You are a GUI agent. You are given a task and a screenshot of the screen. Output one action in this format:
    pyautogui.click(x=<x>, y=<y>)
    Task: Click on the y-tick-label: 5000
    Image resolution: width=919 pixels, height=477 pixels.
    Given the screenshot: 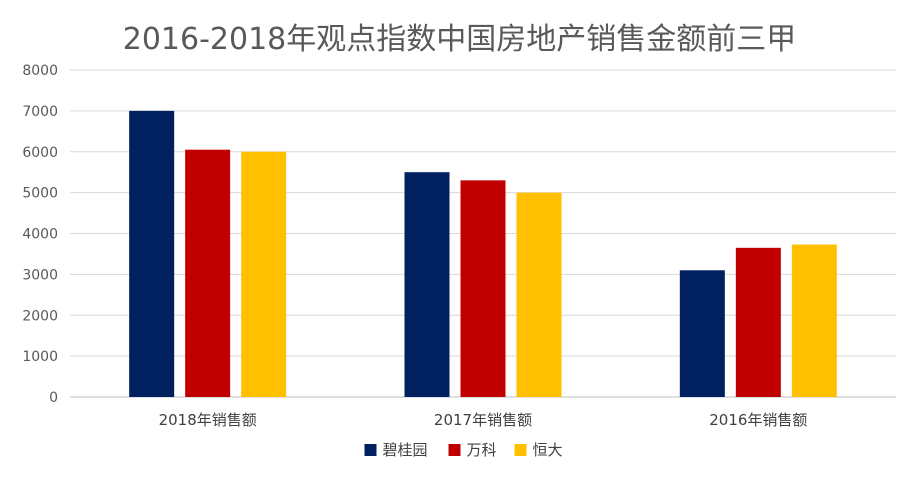 What is the action you would take?
    pyautogui.click(x=40, y=194)
    